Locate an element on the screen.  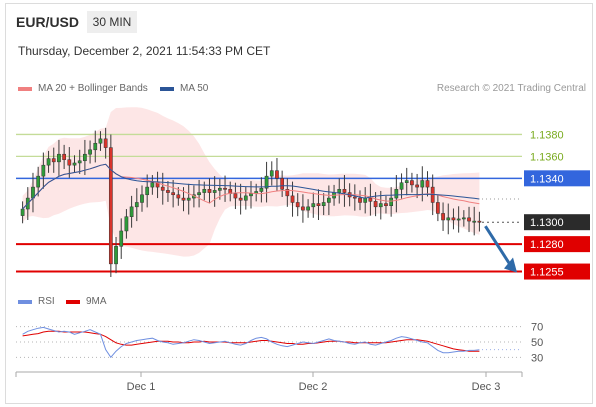
level-tag-1-1300: 1.1300 is located at coordinates (557, 222).